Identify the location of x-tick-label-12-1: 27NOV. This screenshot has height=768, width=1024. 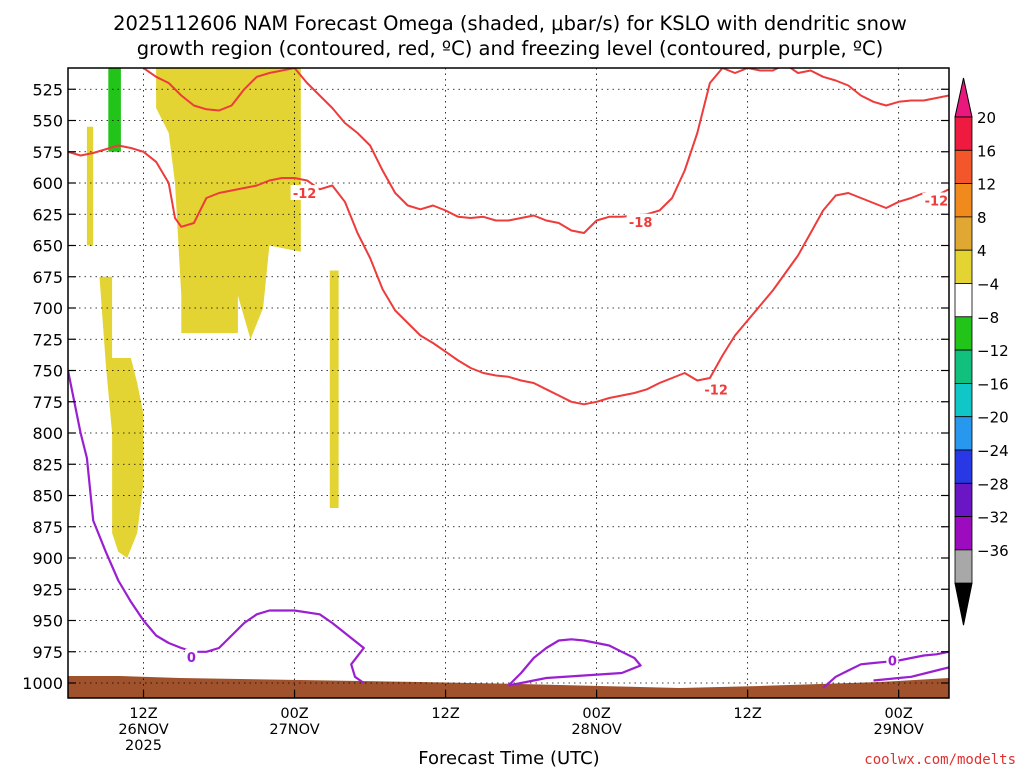
(294, 730).